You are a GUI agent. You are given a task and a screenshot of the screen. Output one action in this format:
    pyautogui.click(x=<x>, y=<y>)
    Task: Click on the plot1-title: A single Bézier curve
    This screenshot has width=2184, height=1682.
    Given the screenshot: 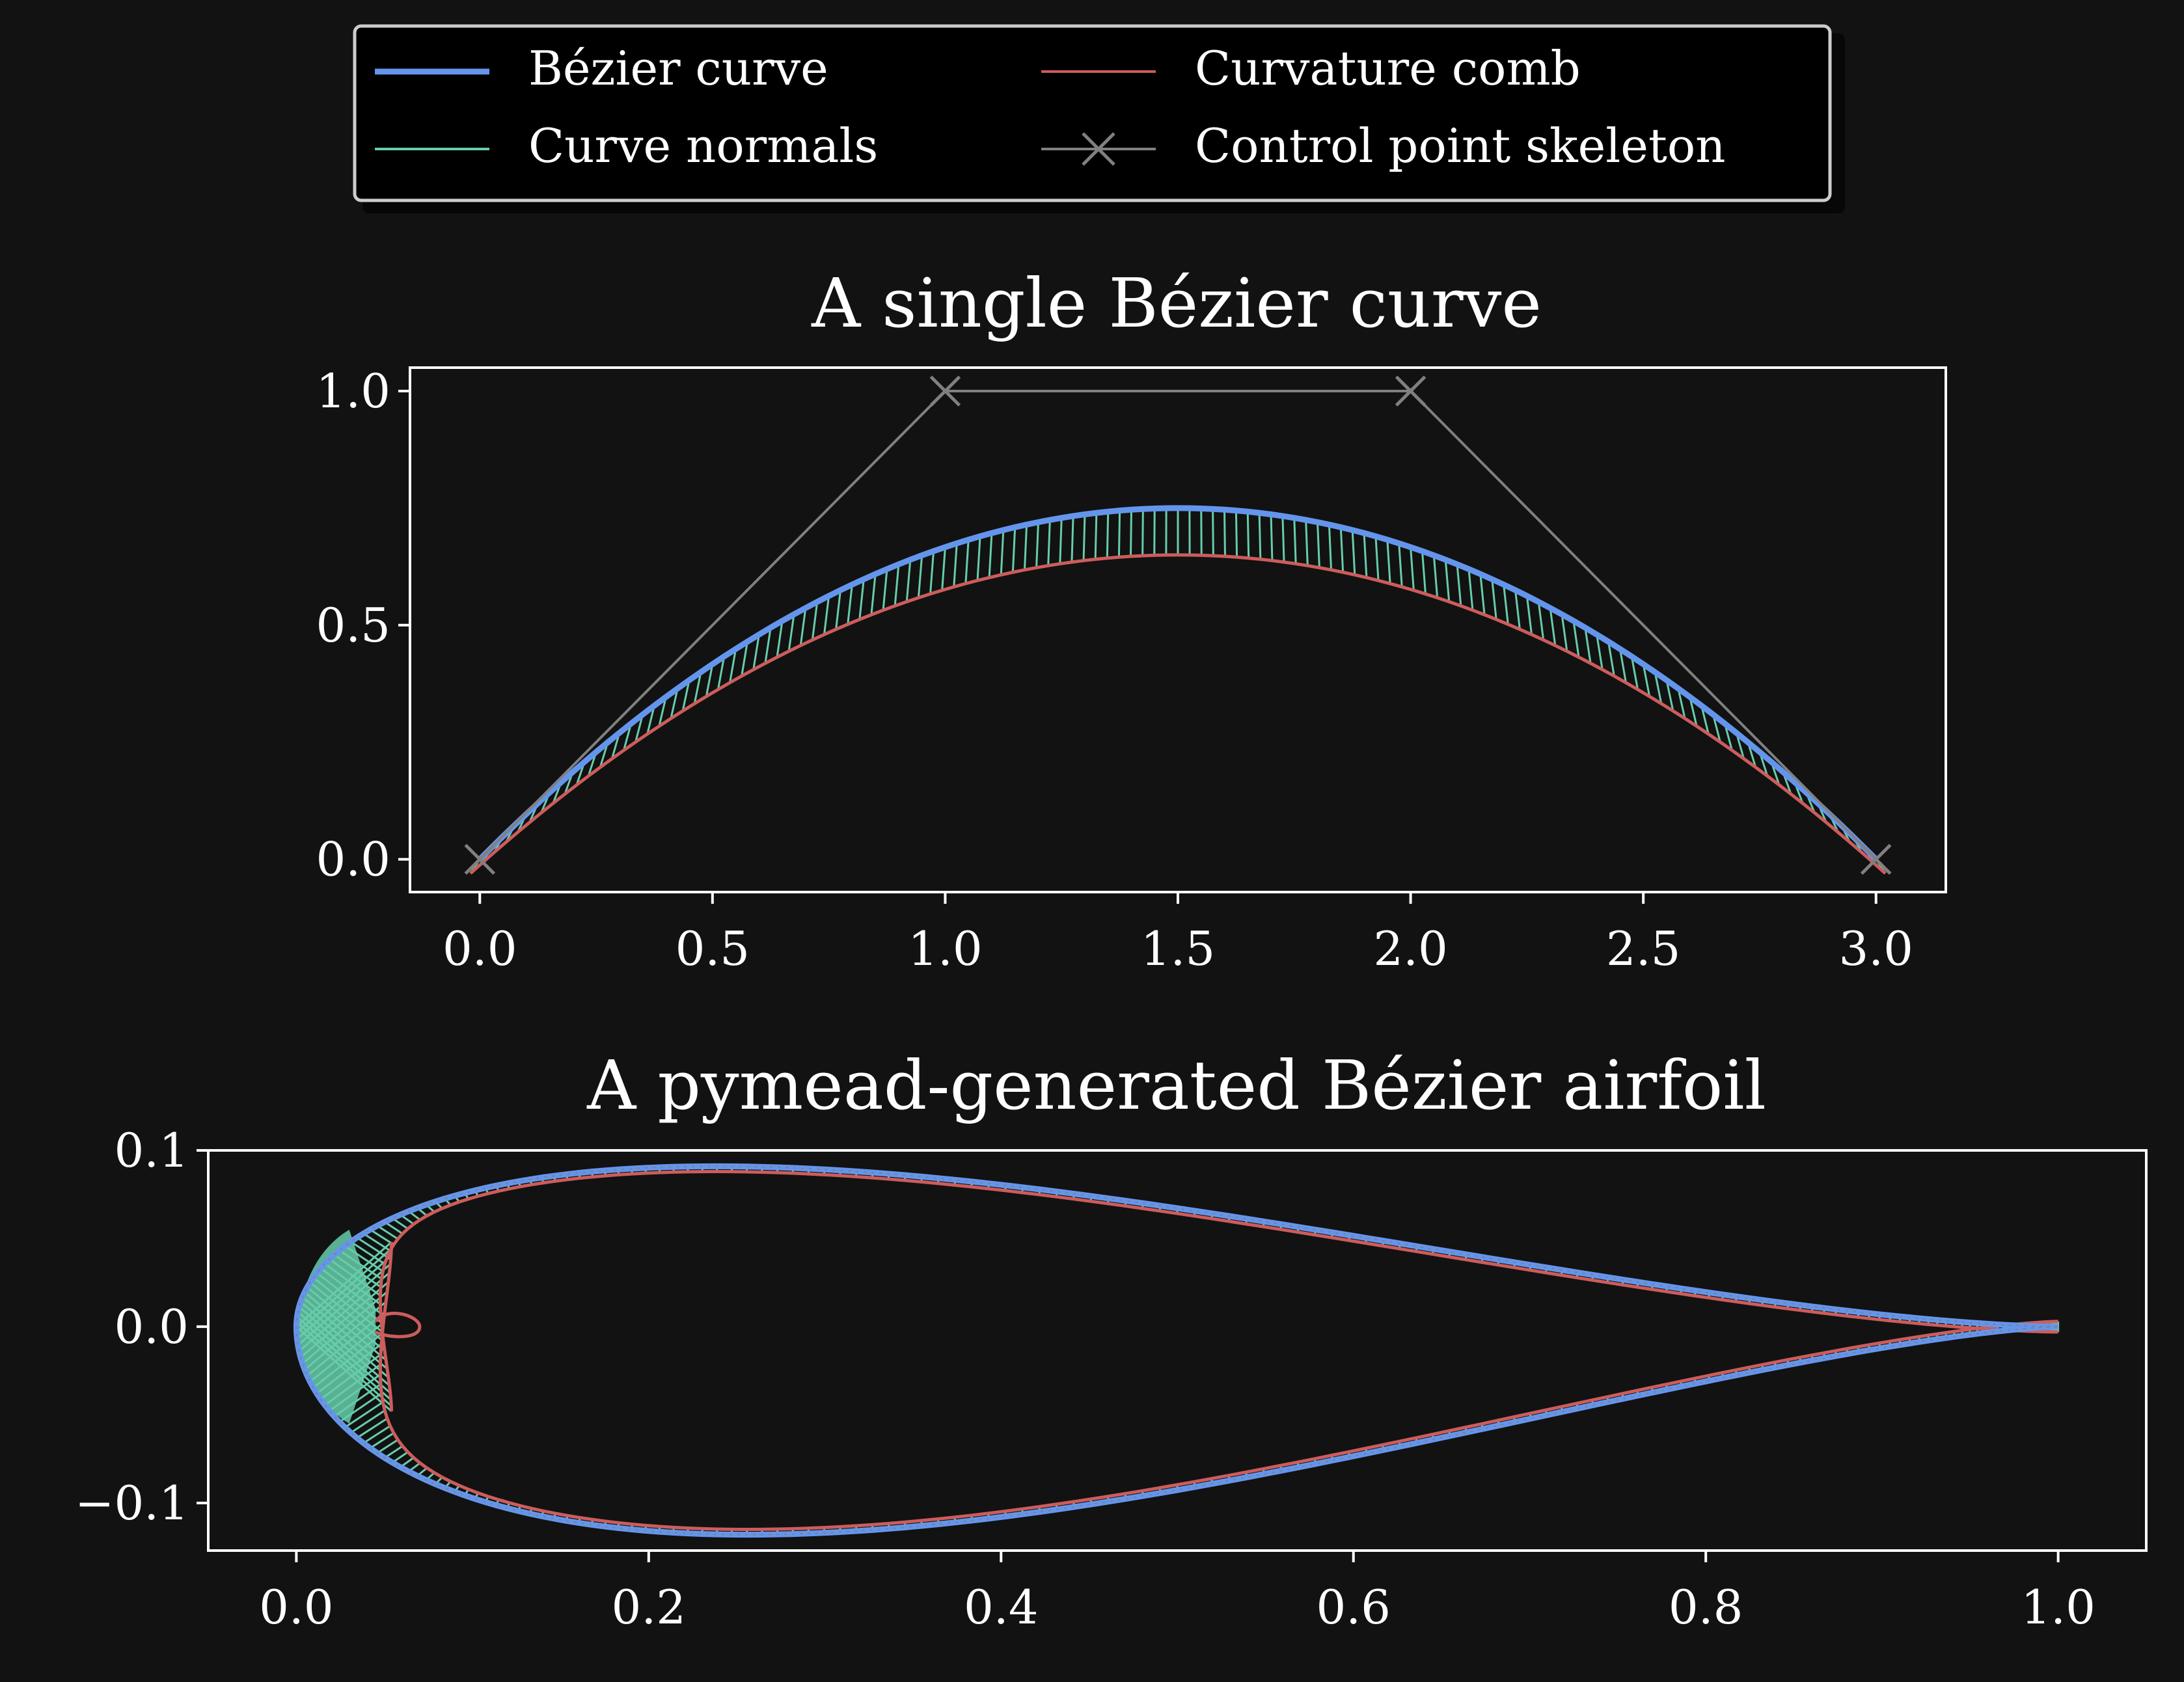 What is the action you would take?
    pyautogui.click(x=1177, y=303)
    